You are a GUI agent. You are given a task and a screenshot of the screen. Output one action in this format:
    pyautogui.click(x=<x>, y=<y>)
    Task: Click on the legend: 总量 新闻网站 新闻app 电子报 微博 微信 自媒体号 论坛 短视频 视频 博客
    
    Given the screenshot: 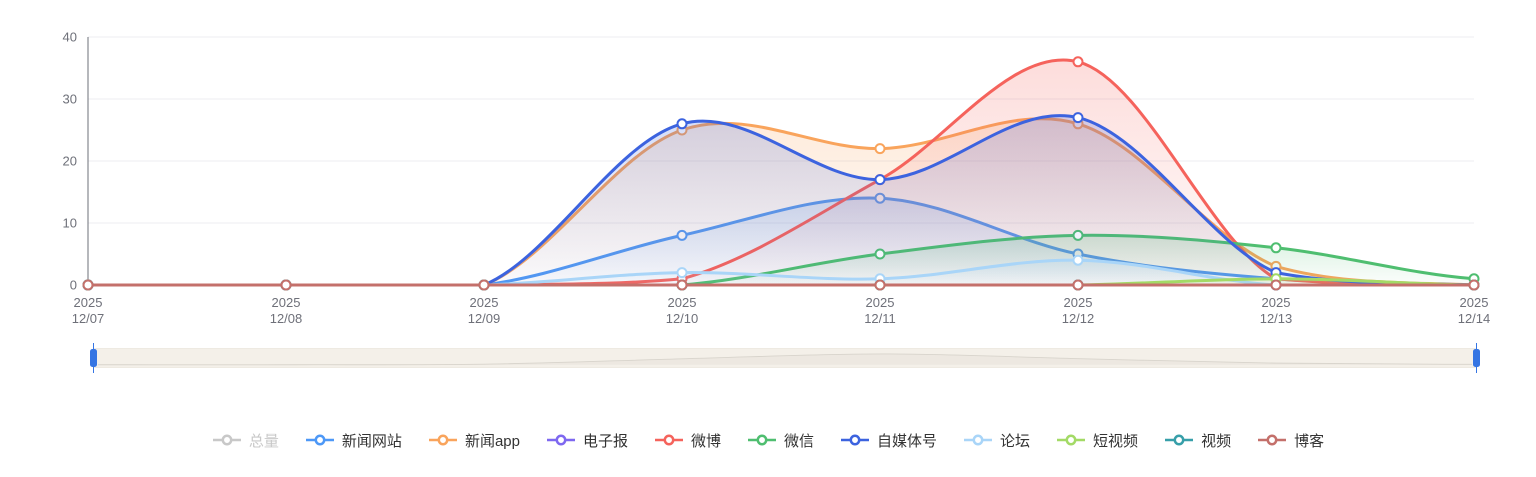 What is the action you would take?
    pyautogui.click(x=768, y=440)
    